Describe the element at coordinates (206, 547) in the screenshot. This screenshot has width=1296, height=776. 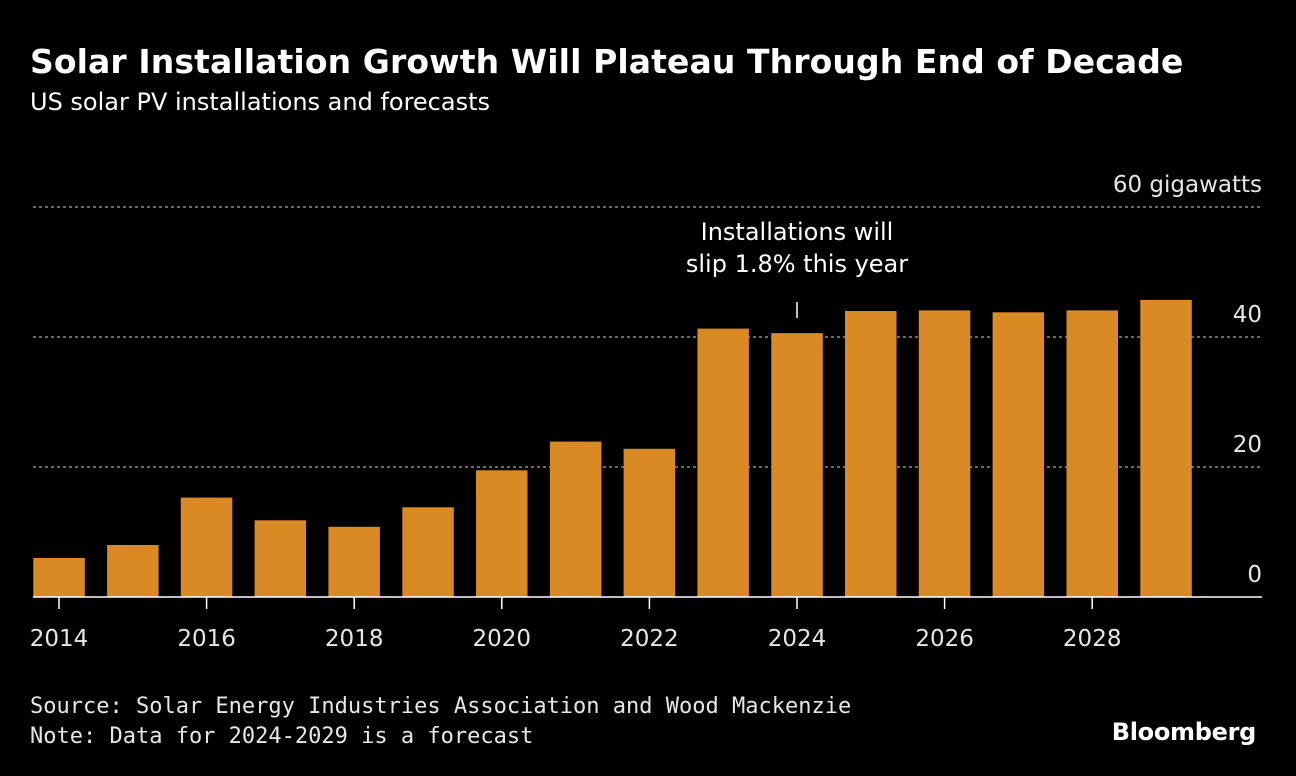
I see `bar-2016` at that location.